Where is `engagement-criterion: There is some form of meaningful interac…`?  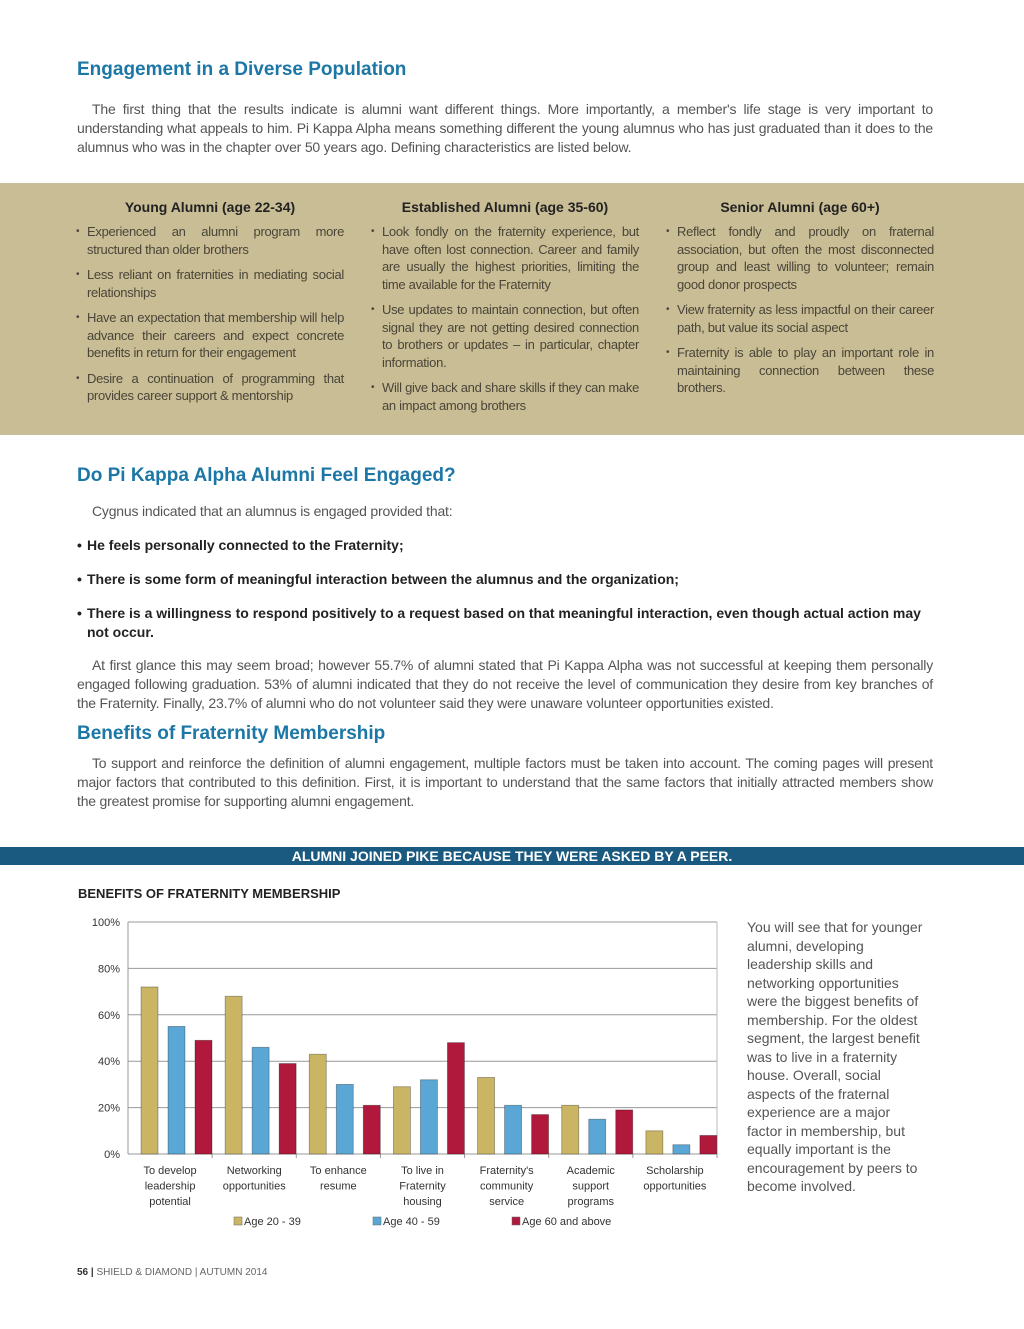
engagement-criterion: There is some form of meaningful interac… is located at coordinates (507, 579).